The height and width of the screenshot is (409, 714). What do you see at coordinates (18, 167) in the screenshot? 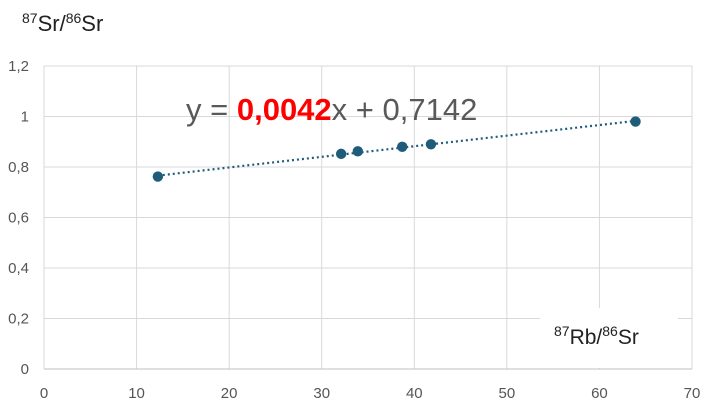
I see `y-tick-label: 0,8` at bounding box center [18, 167].